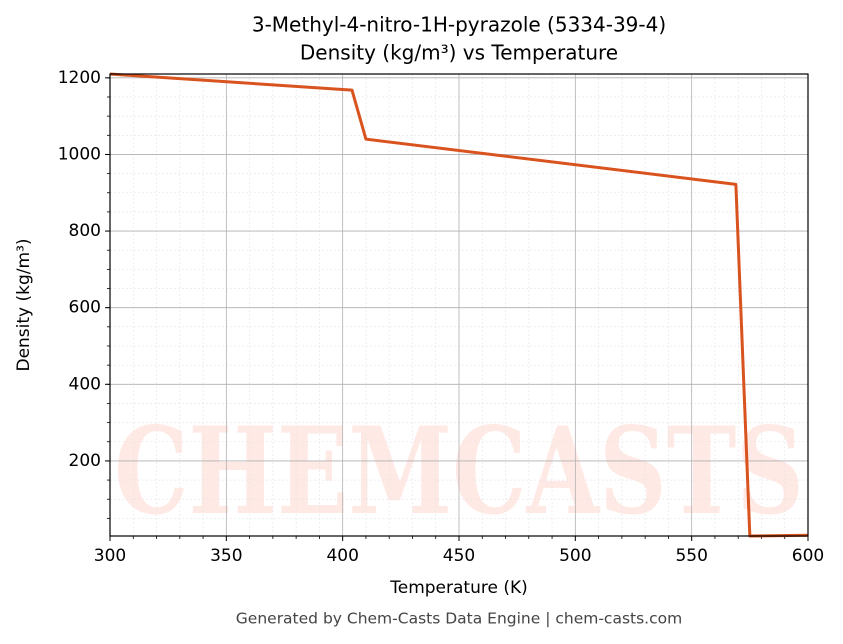 The width and height of the screenshot is (843, 644). Describe the element at coordinates (342, 556) in the screenshot. I see `x-tick-label: 400` at that location.